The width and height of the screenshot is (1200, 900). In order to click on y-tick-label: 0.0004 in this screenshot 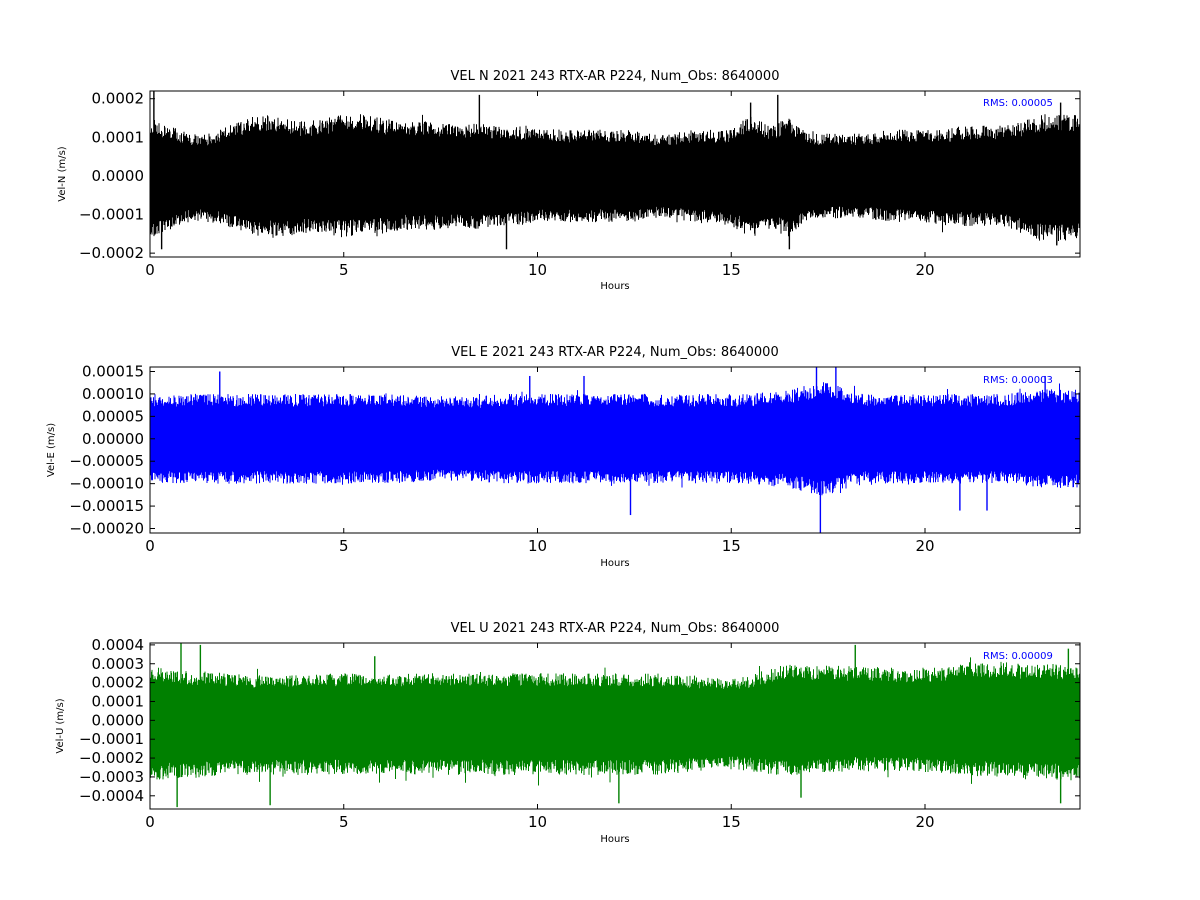, I will do `click(118, 645)`.